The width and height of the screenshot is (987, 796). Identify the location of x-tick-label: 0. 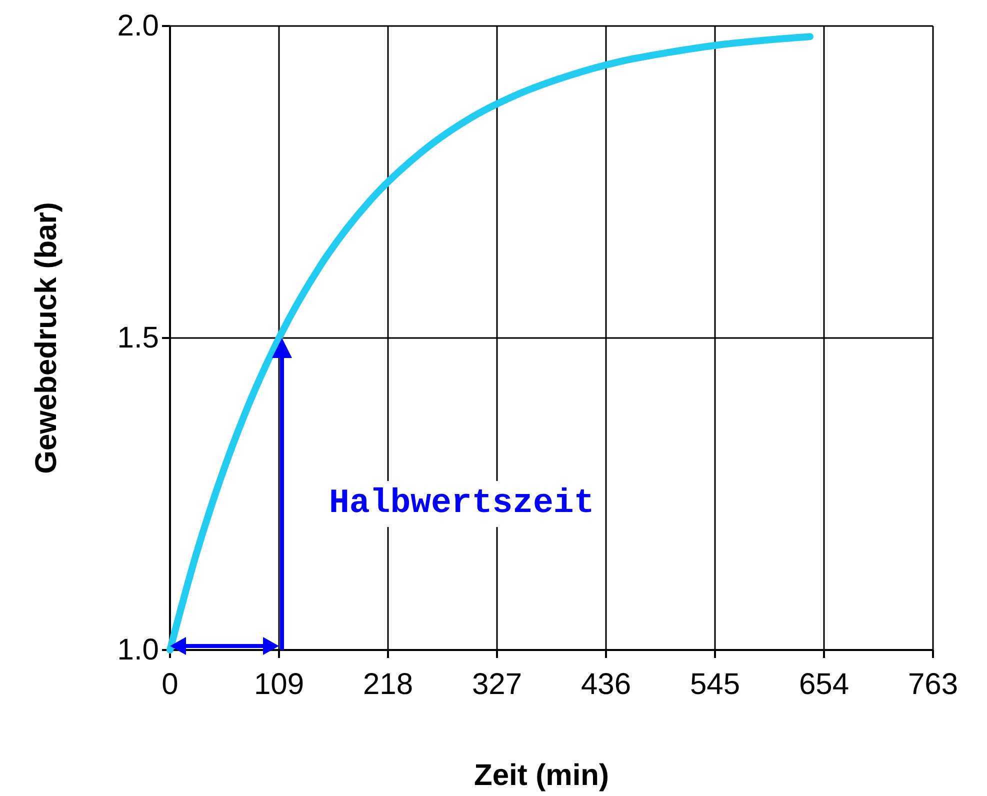
(170, 684).